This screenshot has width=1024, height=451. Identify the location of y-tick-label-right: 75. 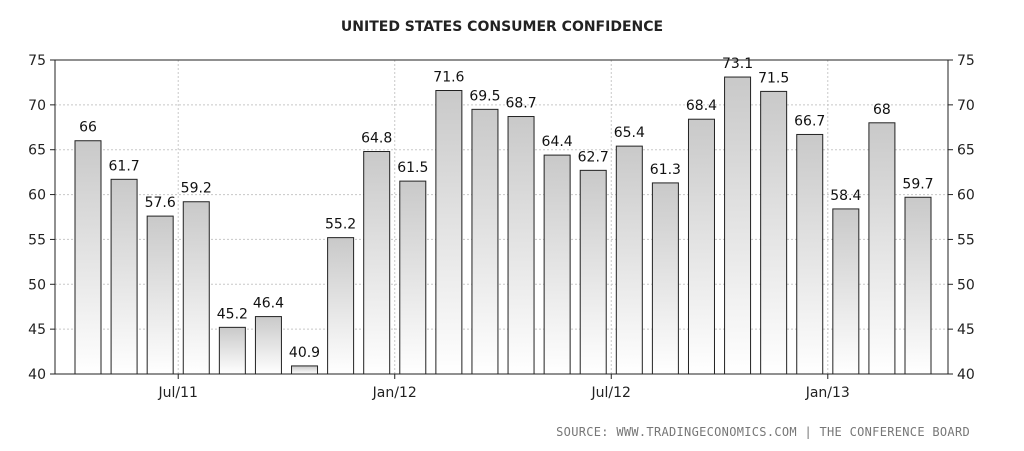
(966, 61).